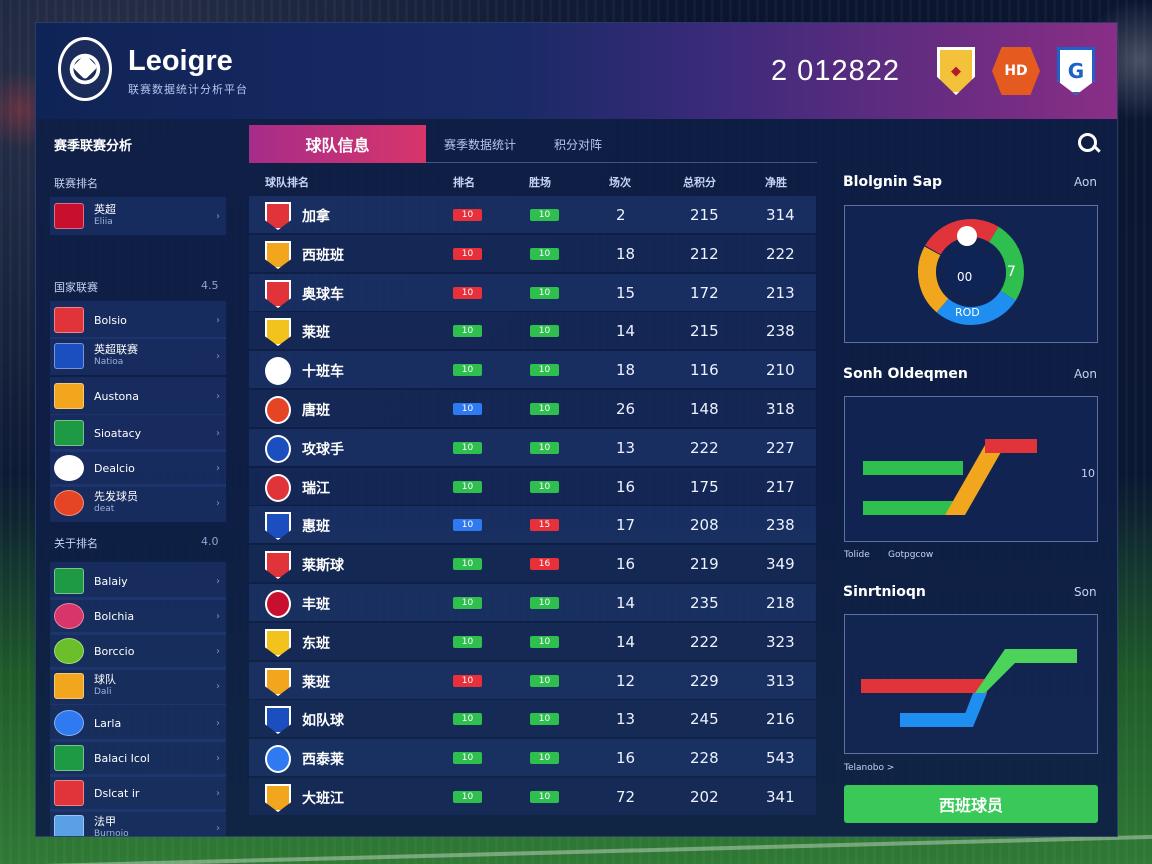  I want to click on chart3-meta: Son, so click(1085, 592).